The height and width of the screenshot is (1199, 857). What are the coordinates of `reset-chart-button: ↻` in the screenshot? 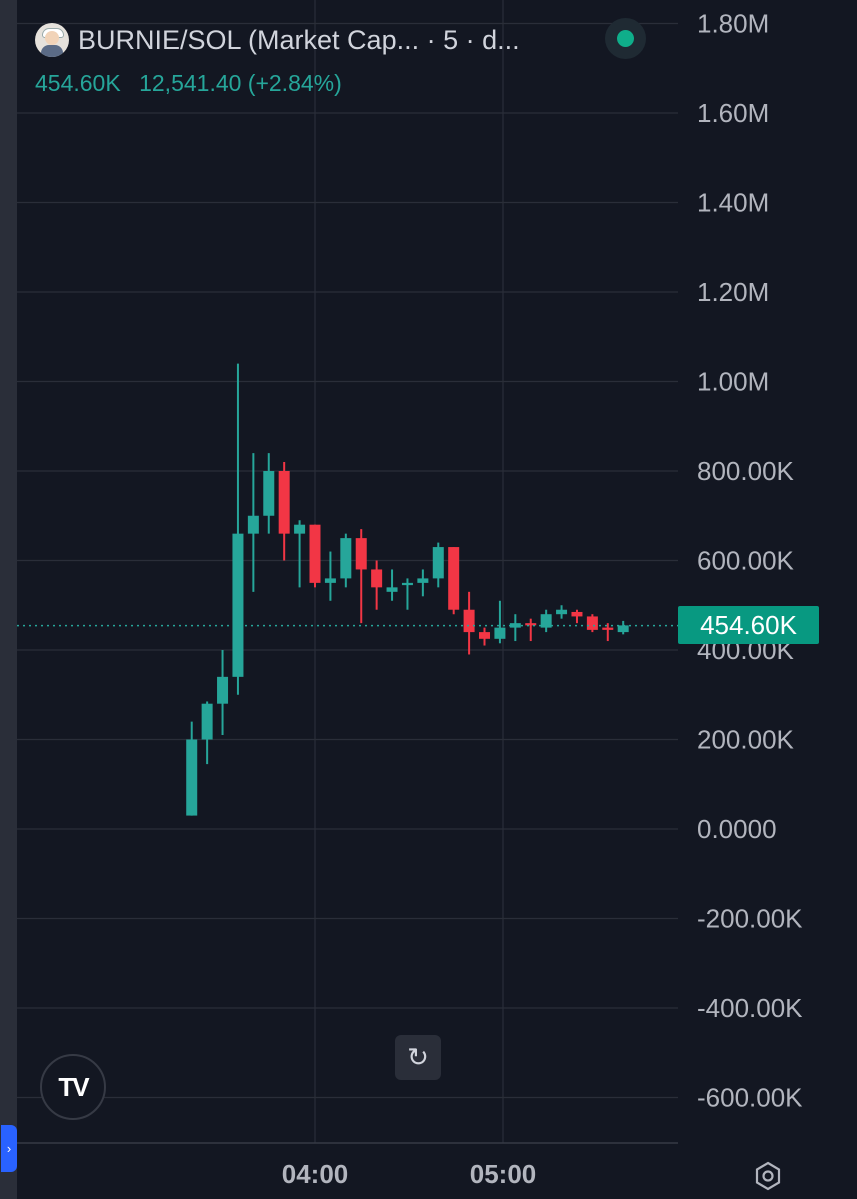 It's located at (418, 1057).